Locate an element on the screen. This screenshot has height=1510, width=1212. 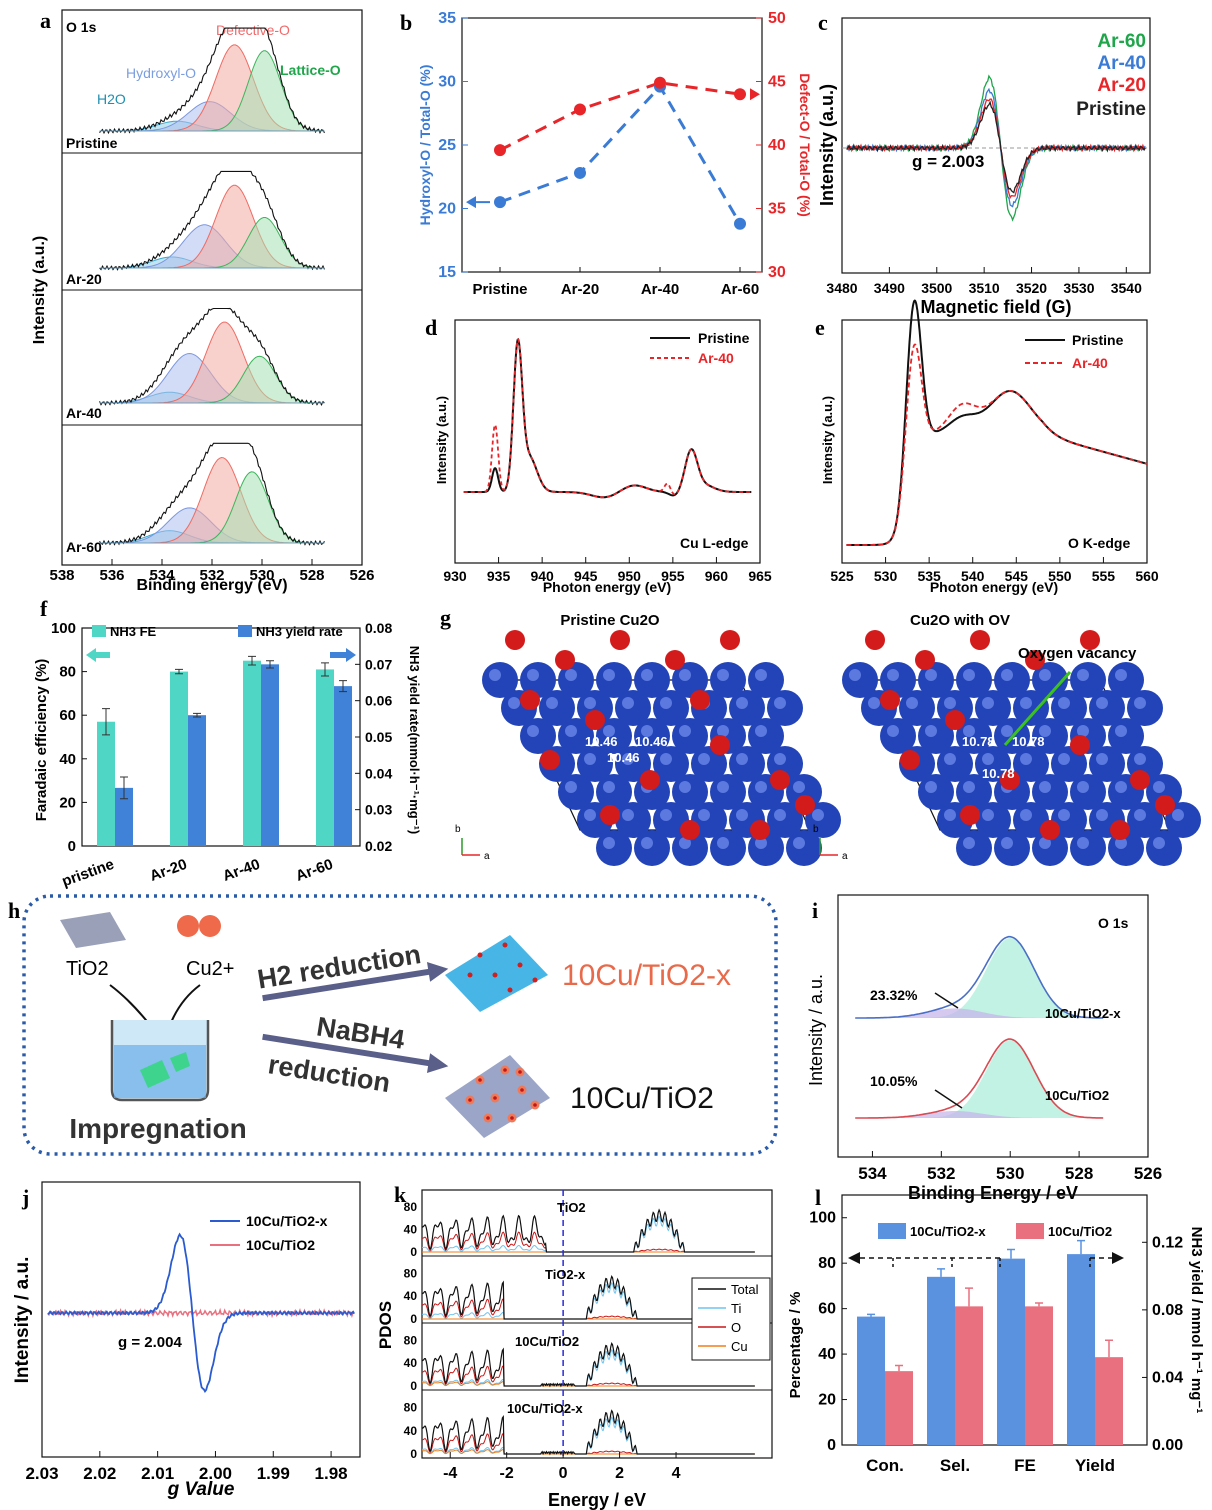
category-label: Ar-40 is located at coordinates (660, 289).